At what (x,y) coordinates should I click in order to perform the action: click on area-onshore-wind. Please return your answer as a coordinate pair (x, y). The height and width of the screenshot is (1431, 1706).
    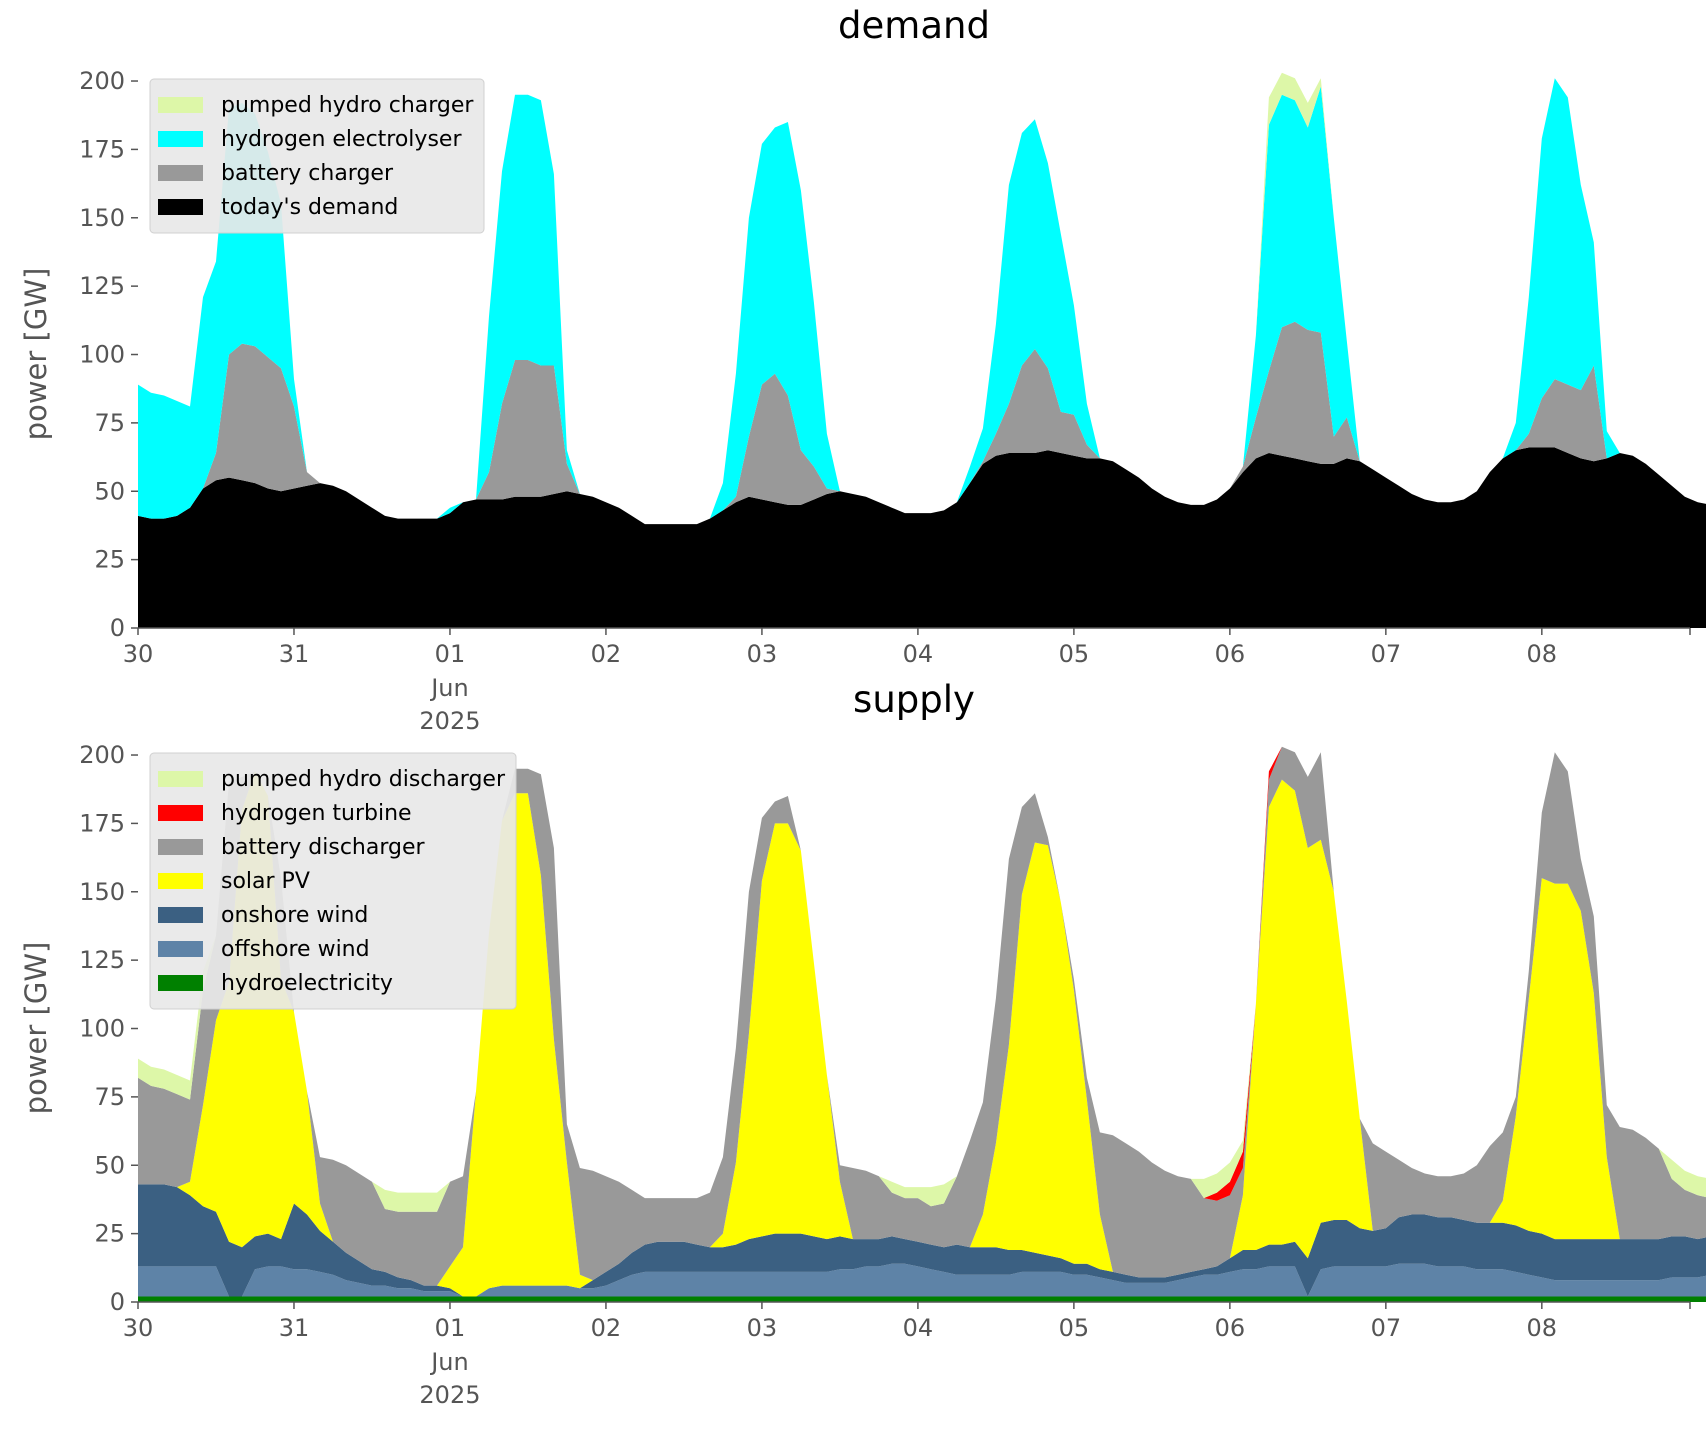
    Looking at the image, I should click on (922, 1240).